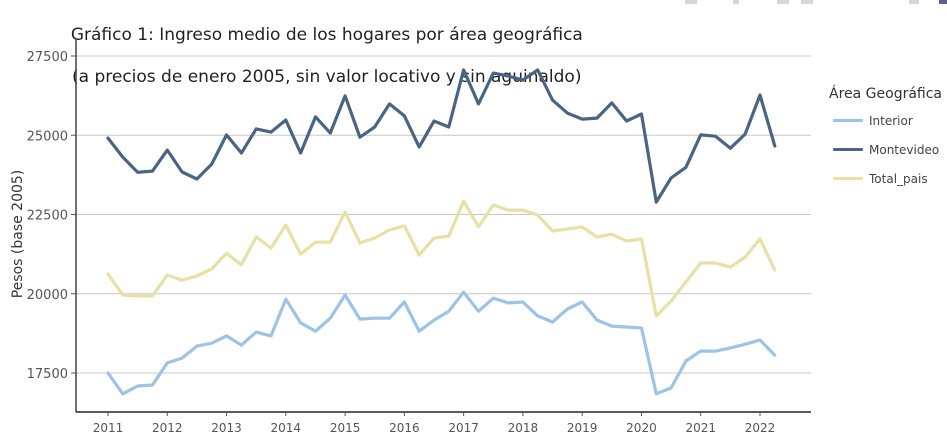  Describe the element at coordinates (345, 428) in the screenshot. I see `x-tick-label: 2015` at that location.